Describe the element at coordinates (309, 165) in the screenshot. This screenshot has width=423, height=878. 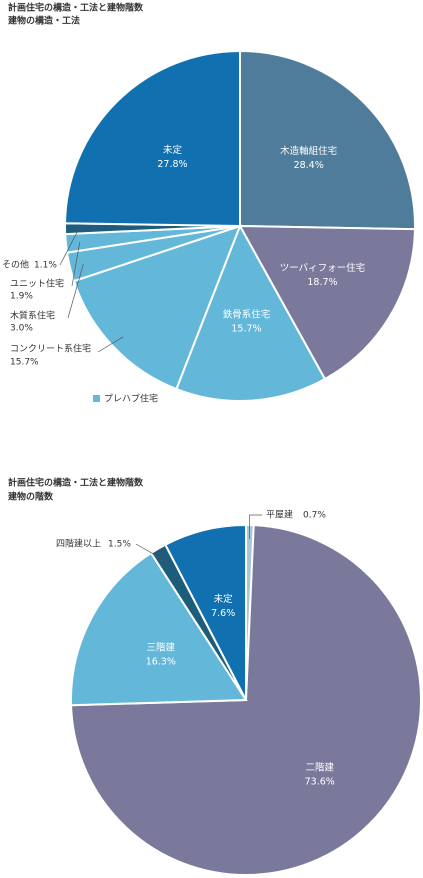
I see `slice-value-label: 28.4%` at that location.